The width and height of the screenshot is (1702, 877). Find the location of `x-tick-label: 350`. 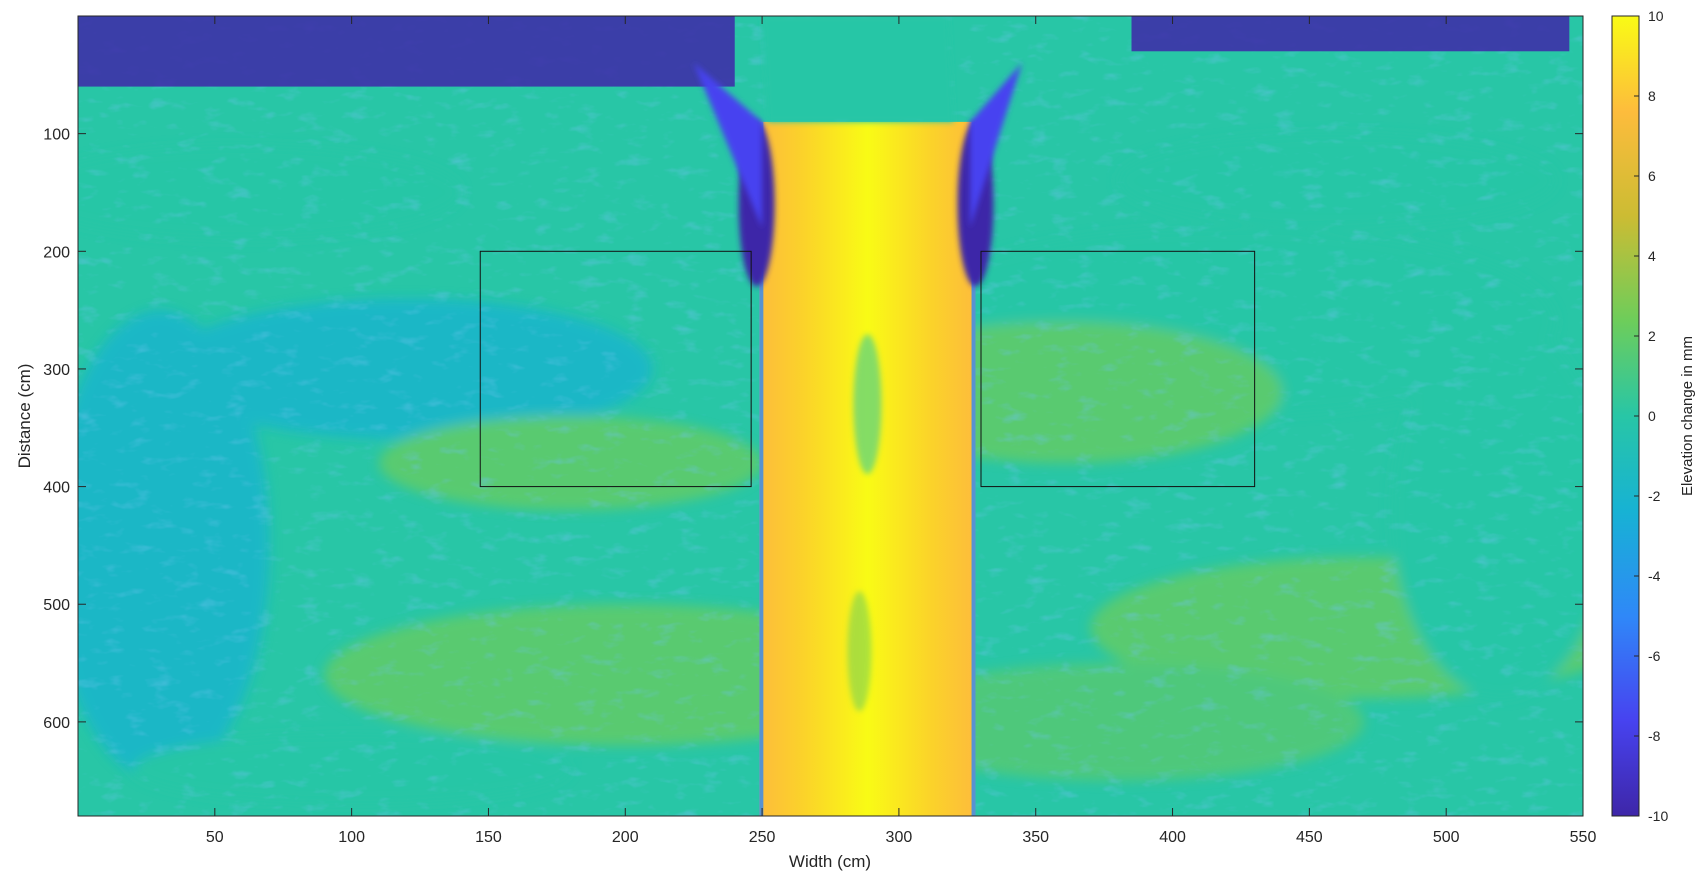

x-tick-label: 350 is located at coordinates (1035, 837).